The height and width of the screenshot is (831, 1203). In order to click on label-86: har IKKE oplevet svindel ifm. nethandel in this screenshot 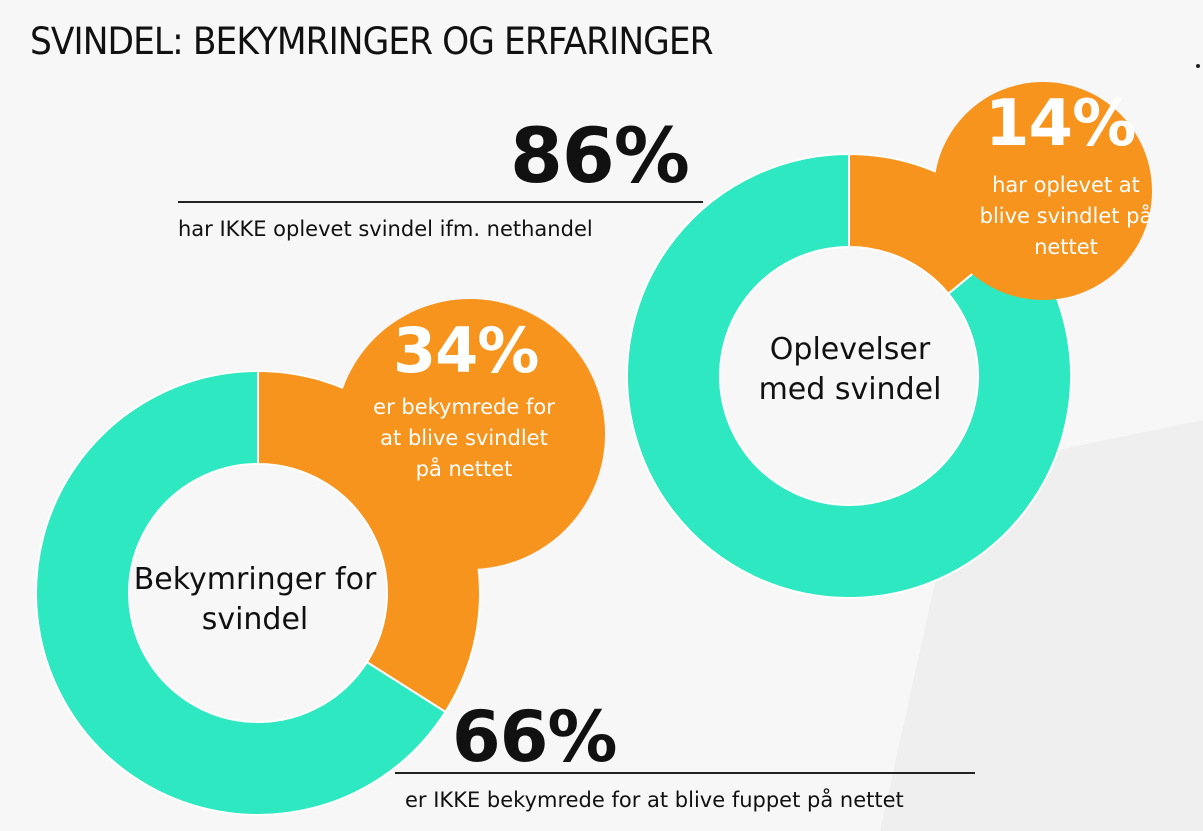, I will do `click(385, 229)`.